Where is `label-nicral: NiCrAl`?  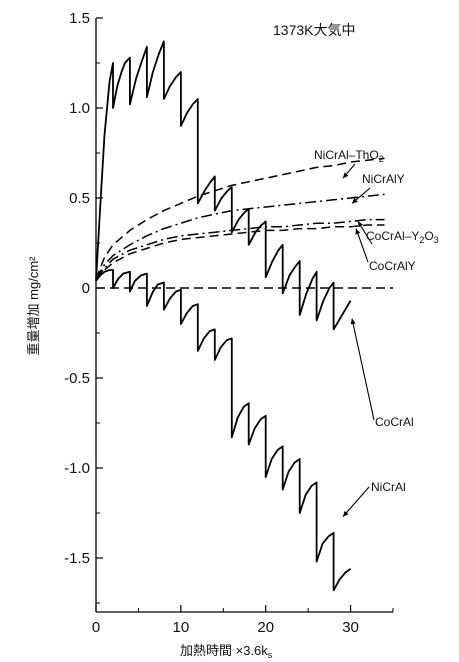
label-nicral: NiCrAl is located at coordinates (388, 487).